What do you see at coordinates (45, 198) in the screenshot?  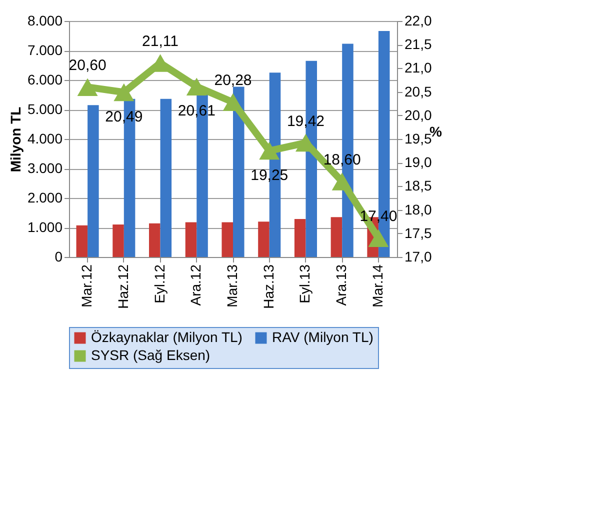 I see `y-tick-label: 2.000` at bounding box center [45, 198].